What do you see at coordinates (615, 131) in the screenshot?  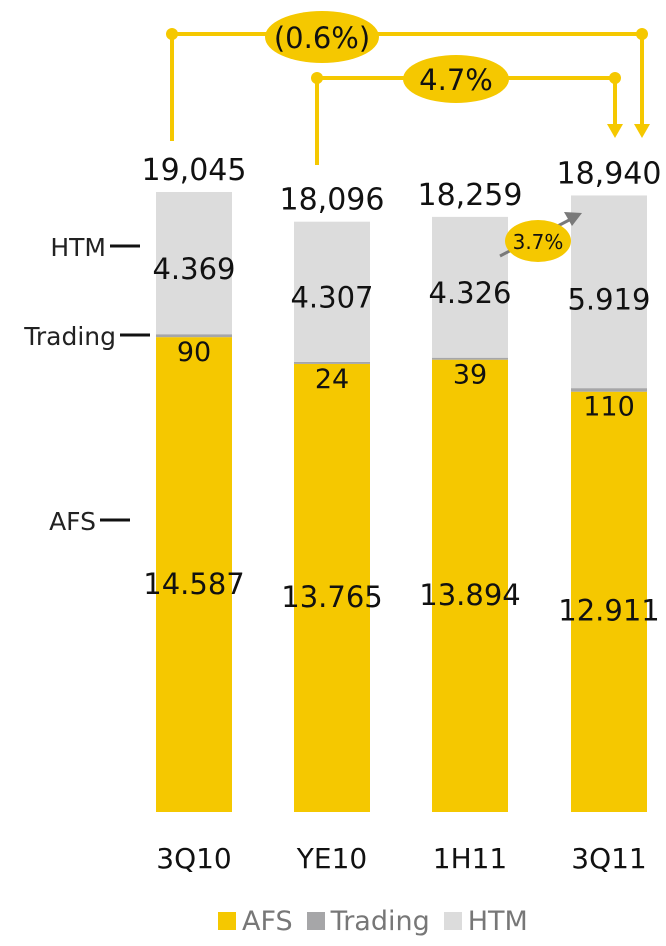 I see `arrowhead-3q11-inner` at bounding box center [615, 131].